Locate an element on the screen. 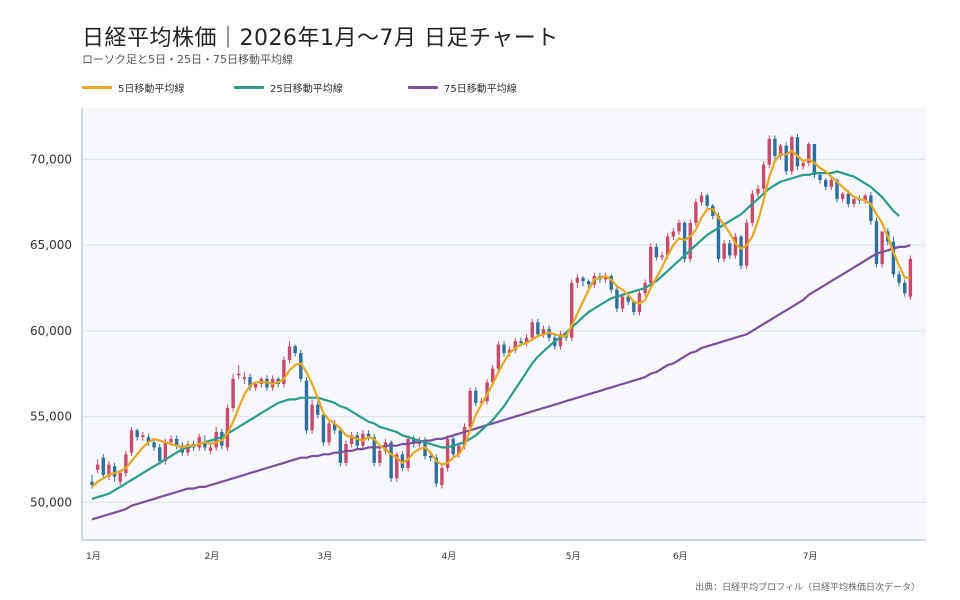 The image size is (960, 600). x-tick-label: 6月 is located at coordinates (680, 556).